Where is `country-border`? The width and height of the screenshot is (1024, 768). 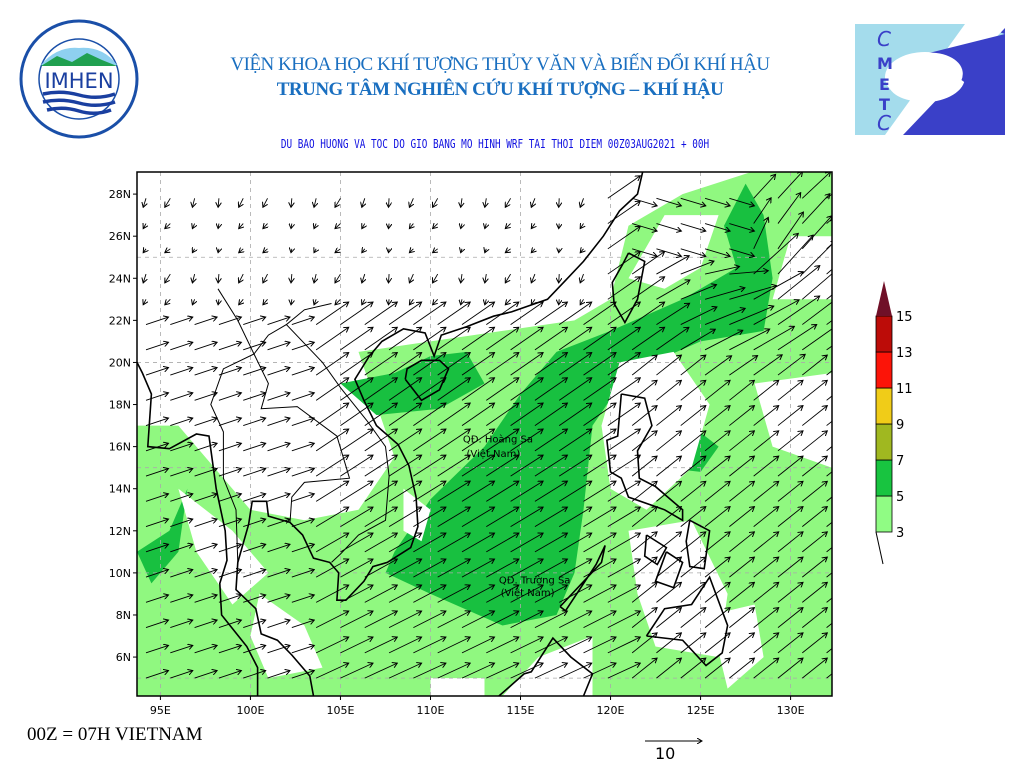
country-border is located at coordinates (232, 425).